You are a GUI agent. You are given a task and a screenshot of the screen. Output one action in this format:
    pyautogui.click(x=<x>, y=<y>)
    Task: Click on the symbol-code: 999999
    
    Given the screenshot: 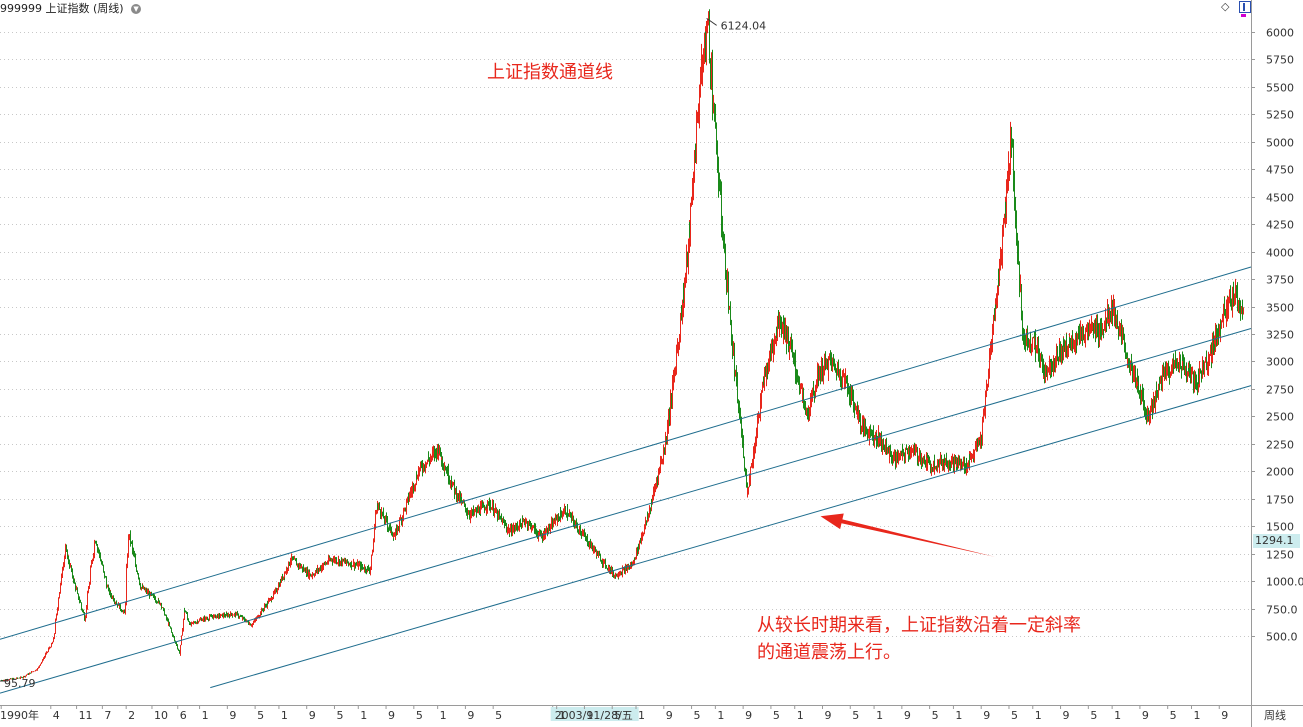 What is the action you would take?
    pyautogui.click(x=21, y=8)
    